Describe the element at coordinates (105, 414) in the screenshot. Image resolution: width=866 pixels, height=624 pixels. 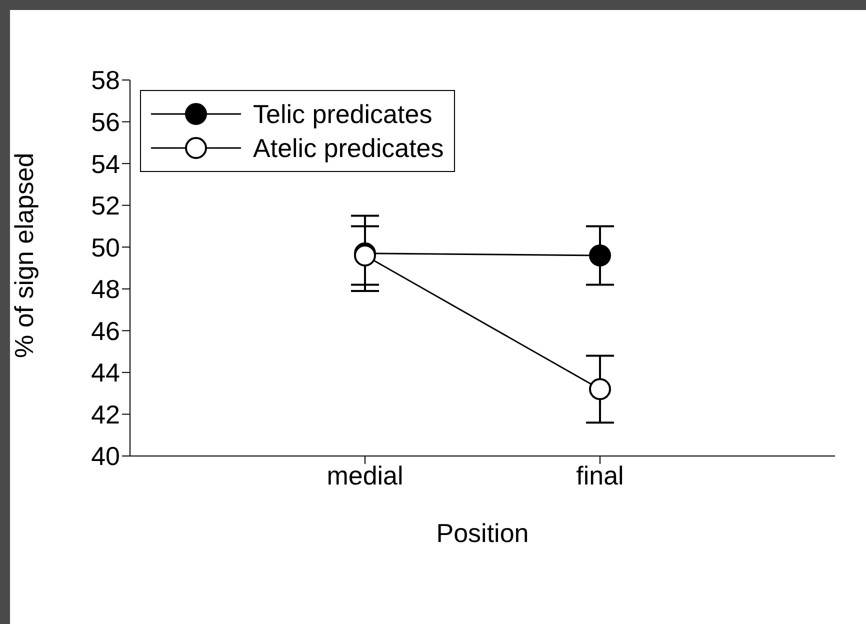
I see `y-tick-label: 42` at that location.